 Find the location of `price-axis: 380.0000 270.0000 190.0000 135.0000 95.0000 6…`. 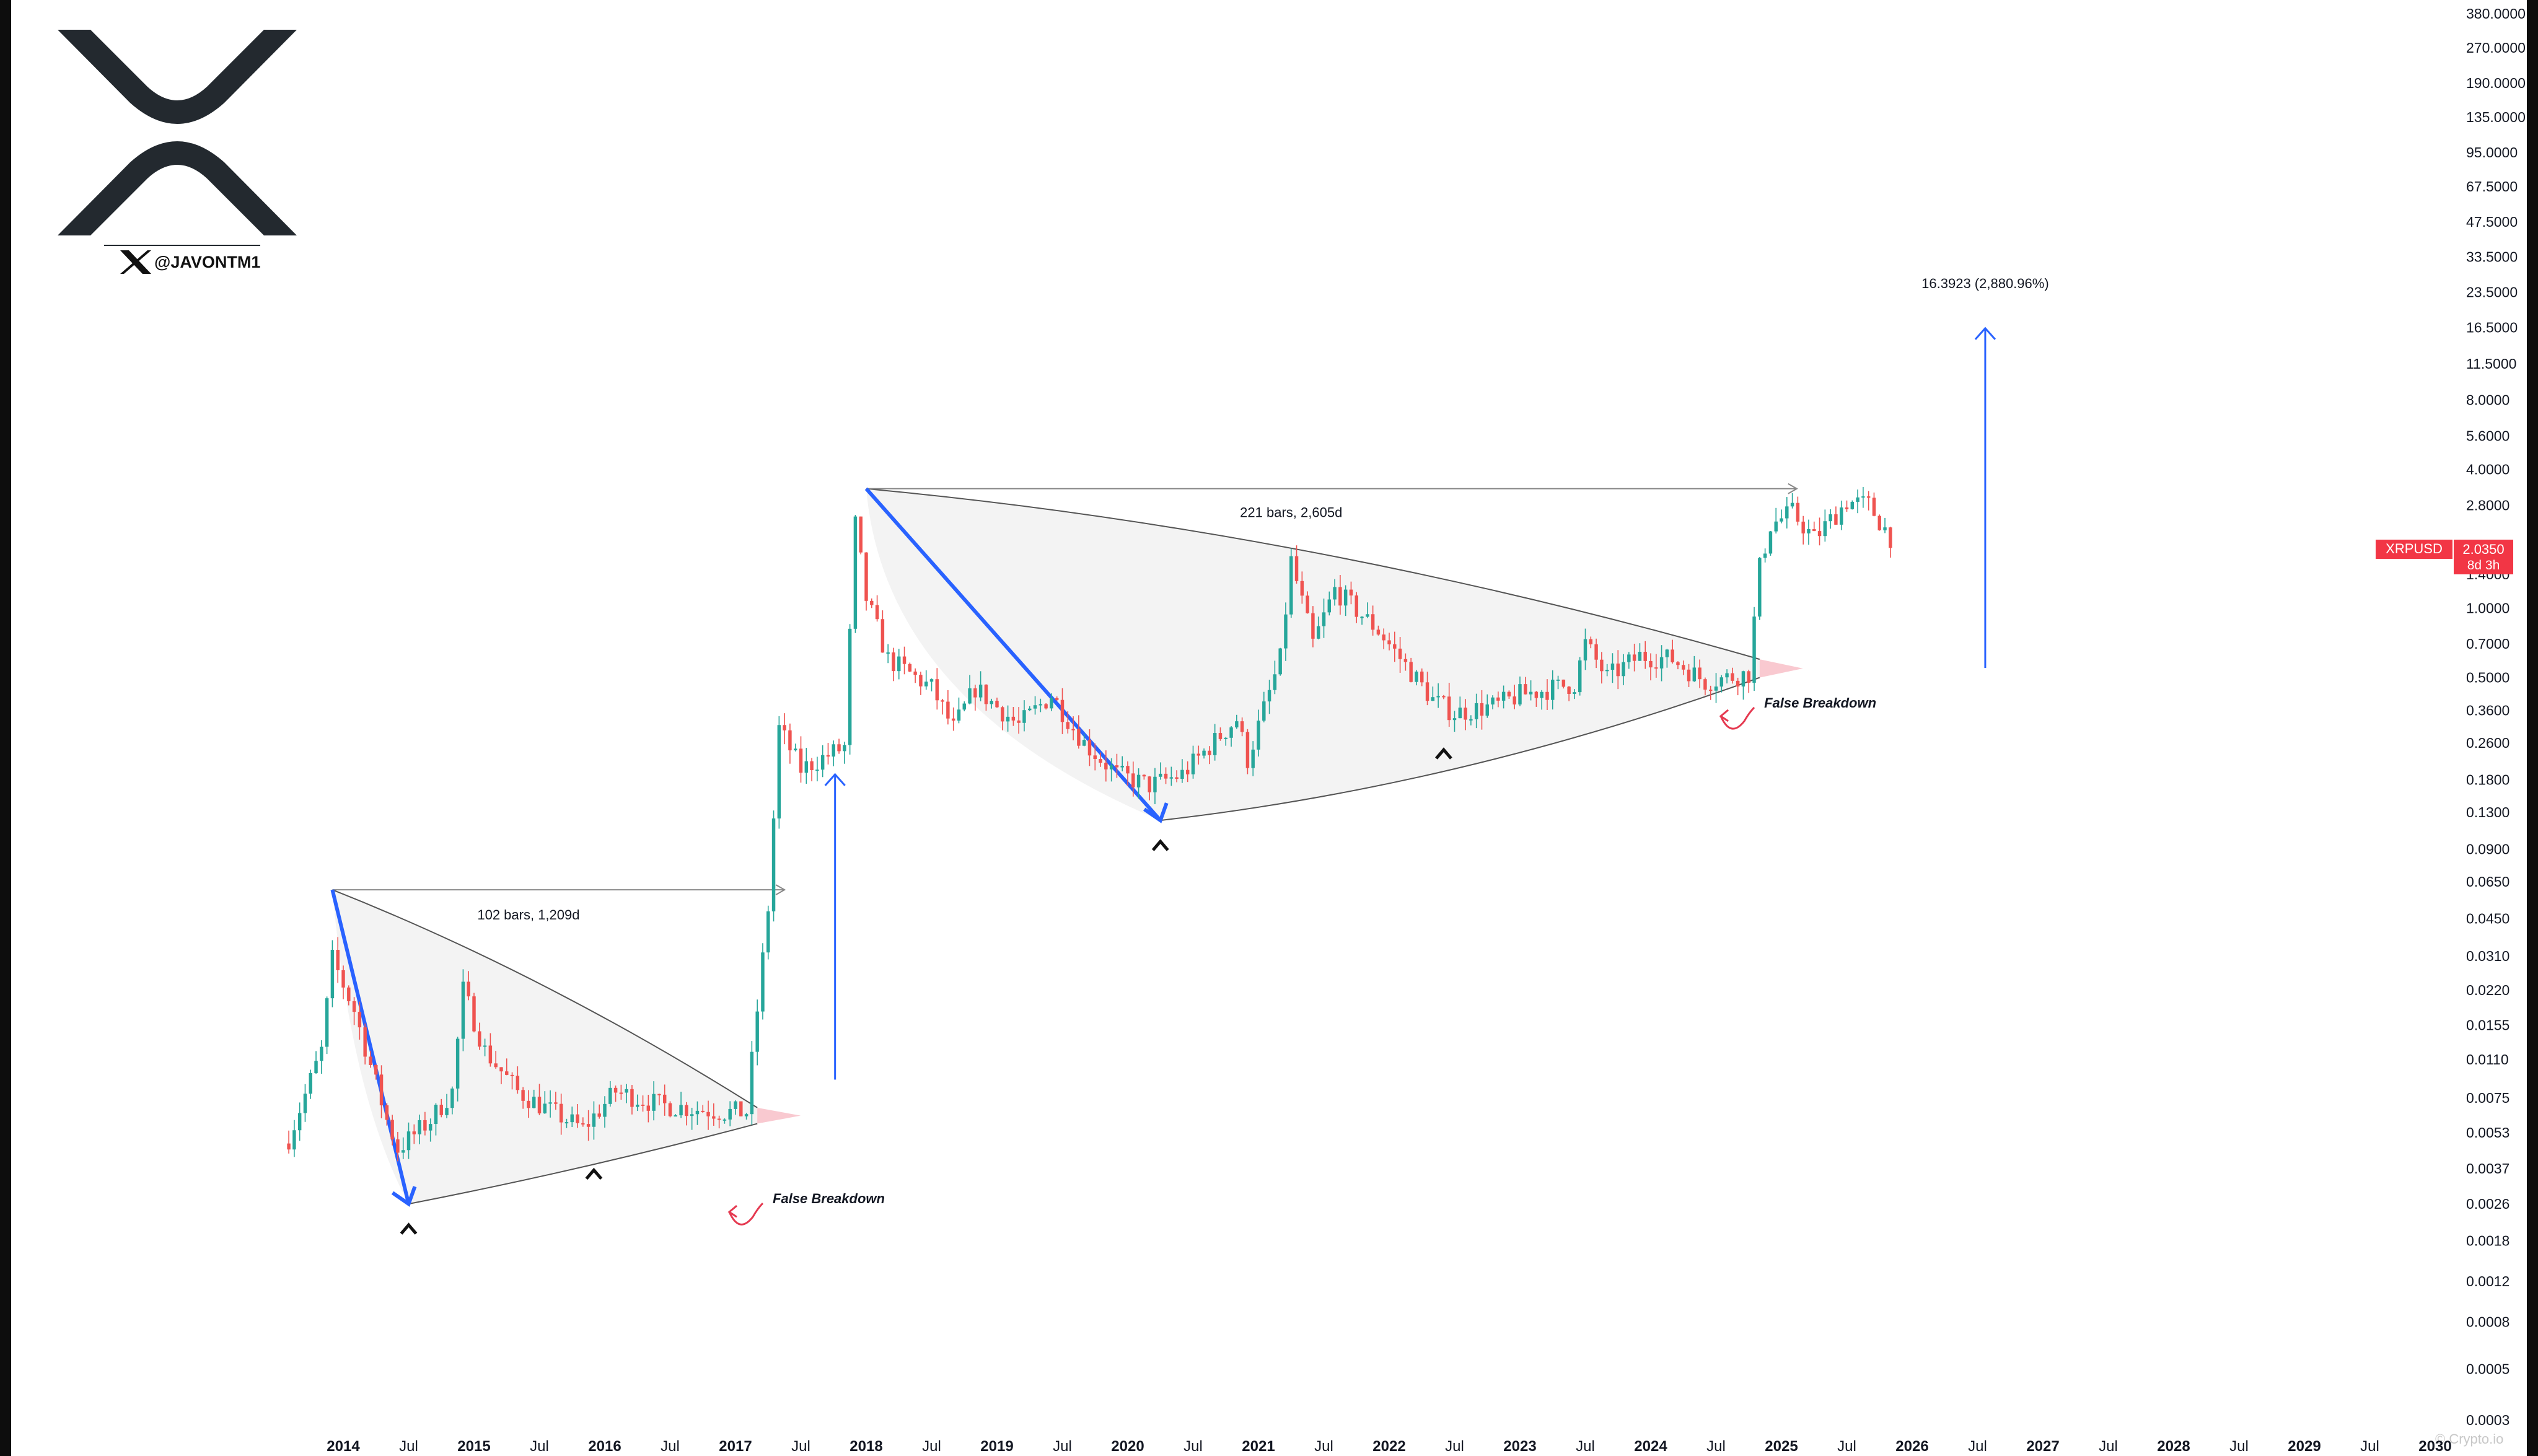

price-axis: 380.0000 270.0000 190.0000 135.0000 95.0000 6… is located at coordinates (2496, 717).